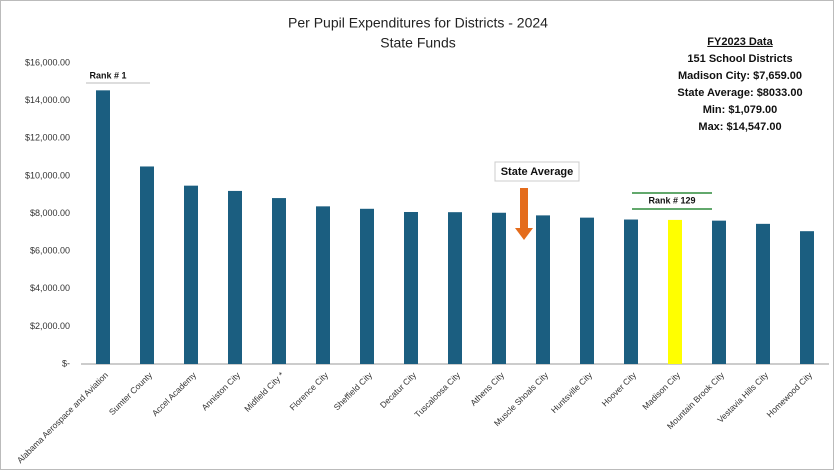 The height and width of the screenshot is (471, 835). What do you see at coordinates (50, 213) in the screenshot?
I see `y-tick-label: $8,000.00` at bounding box center [50, 213].